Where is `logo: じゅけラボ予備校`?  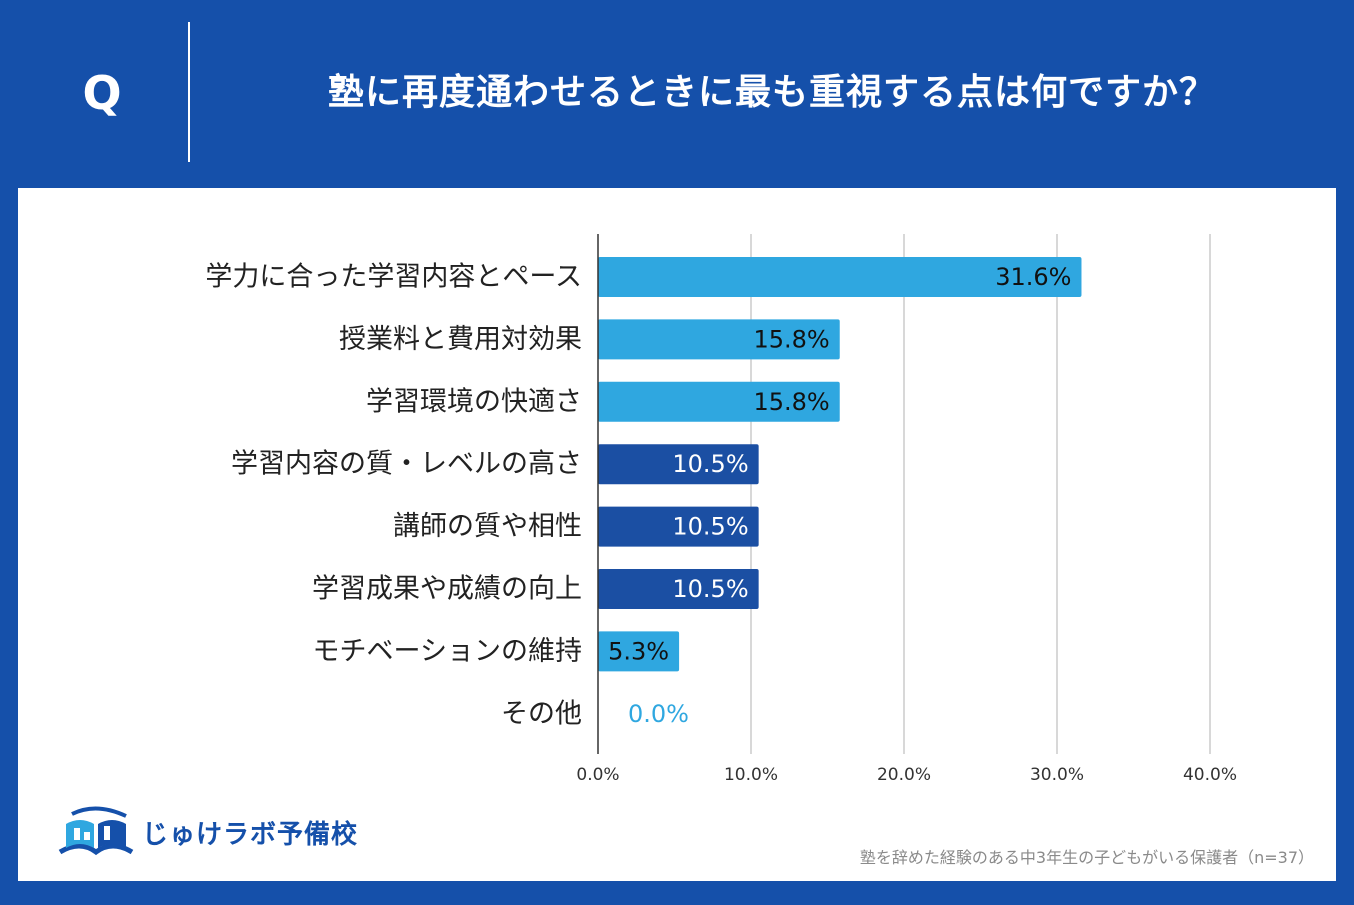 logo: じゅけラボ予備校 is located at coordinates (224, 836).